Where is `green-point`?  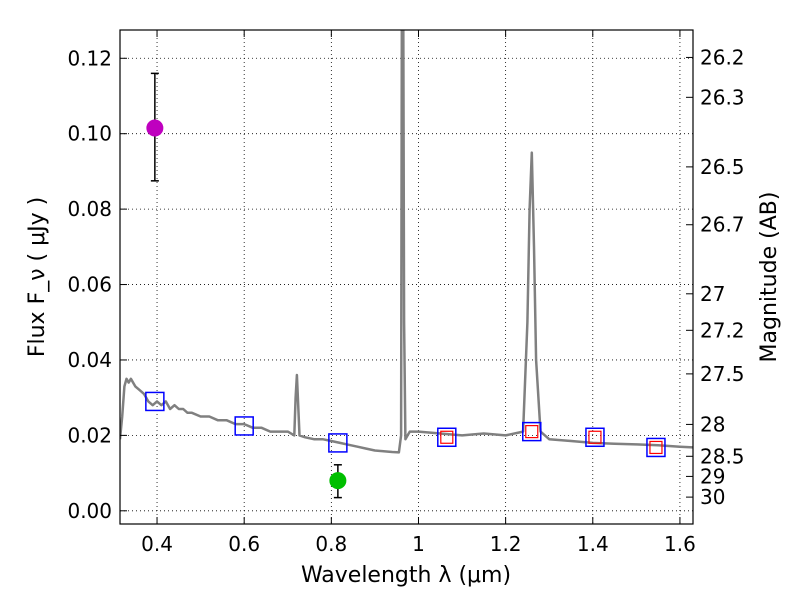
green-point is located at coordinates (338, 481).